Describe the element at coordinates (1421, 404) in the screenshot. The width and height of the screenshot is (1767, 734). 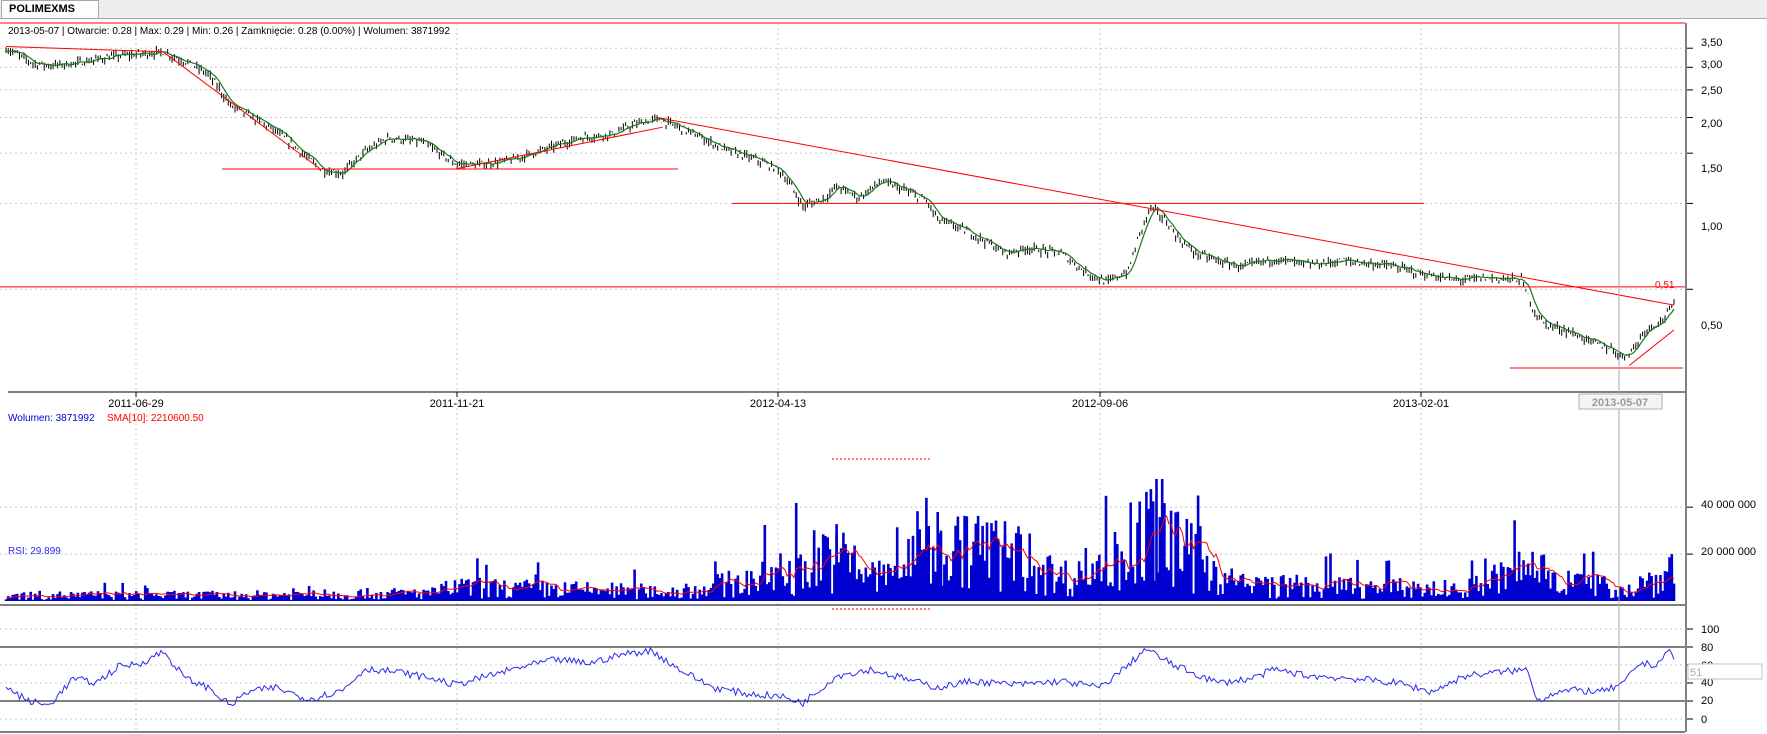
I see `x-tick-label: 2013-02-01` at that location.